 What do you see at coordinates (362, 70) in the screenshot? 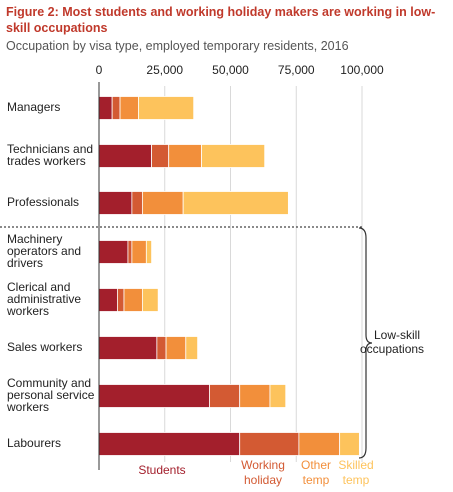
I see `x-tick-label: 100,000` at bounding box center [362, 70].